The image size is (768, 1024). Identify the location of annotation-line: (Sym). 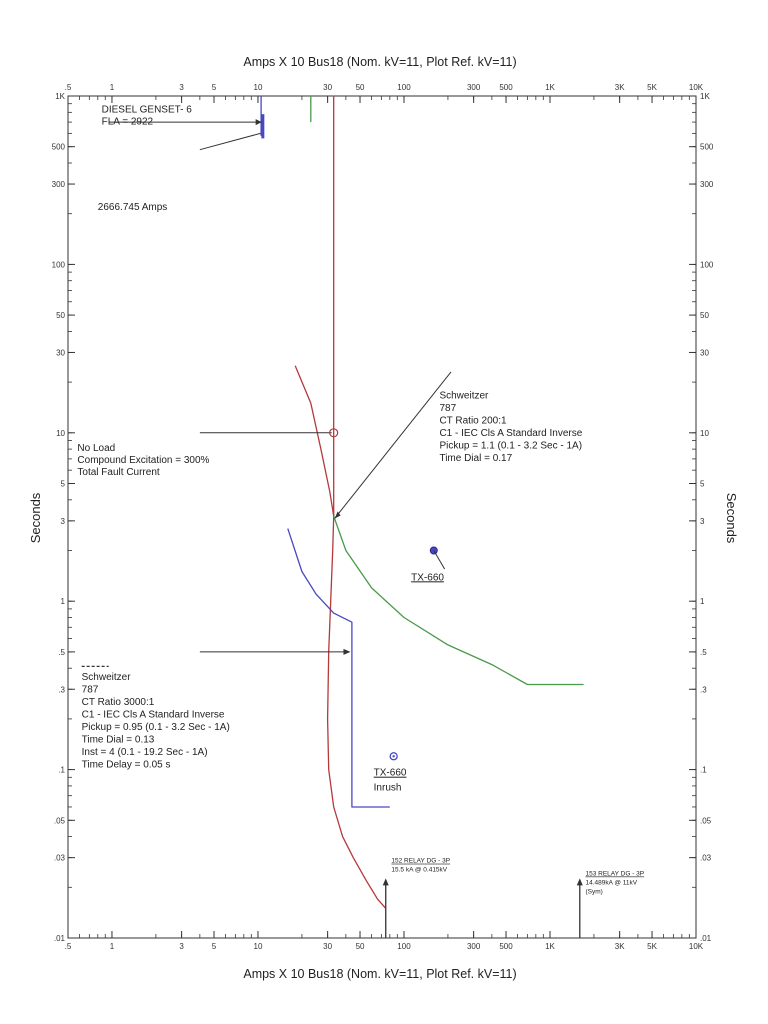
(593, 892).